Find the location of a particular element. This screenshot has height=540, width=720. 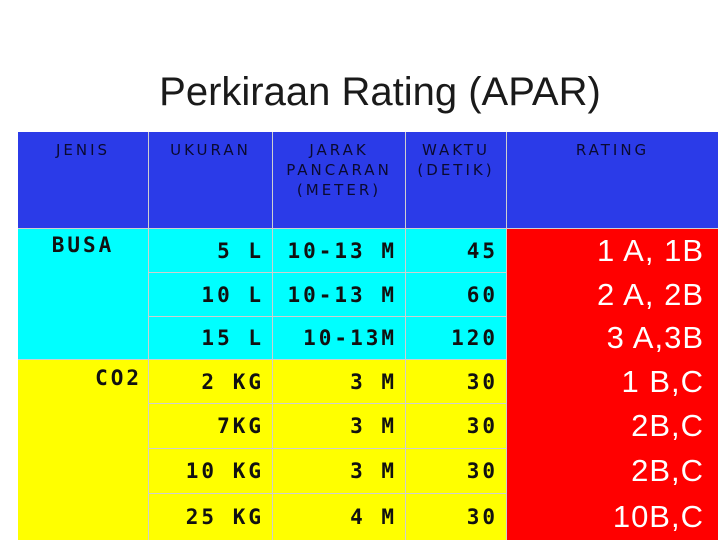

ukuran-cell: 15 L is located at coordinates (210, 338).